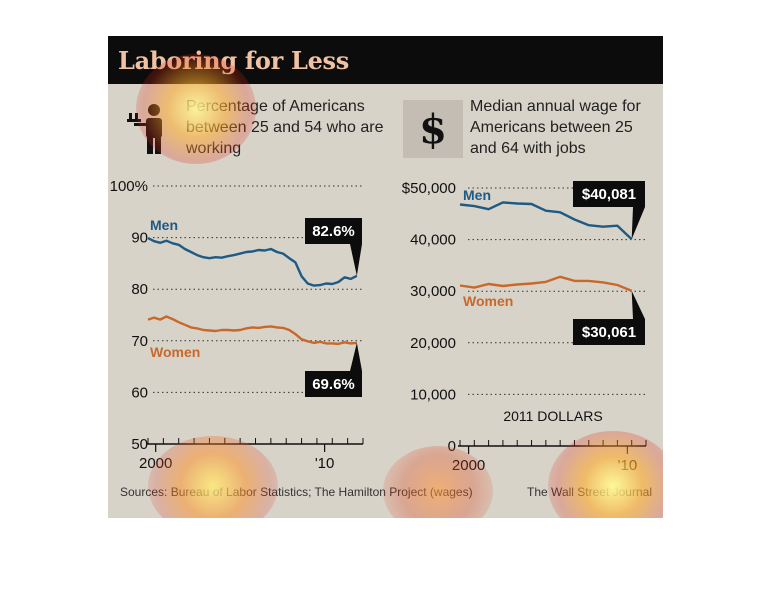  Describe the element at coordinates (139, 289) in the screenshot. I see `y-tick-label: 80` at that location.